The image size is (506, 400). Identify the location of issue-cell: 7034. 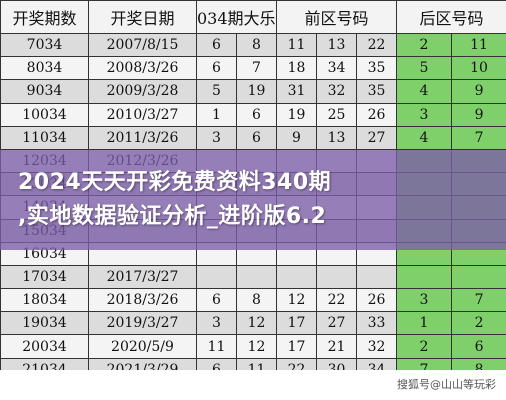
(44, 45).